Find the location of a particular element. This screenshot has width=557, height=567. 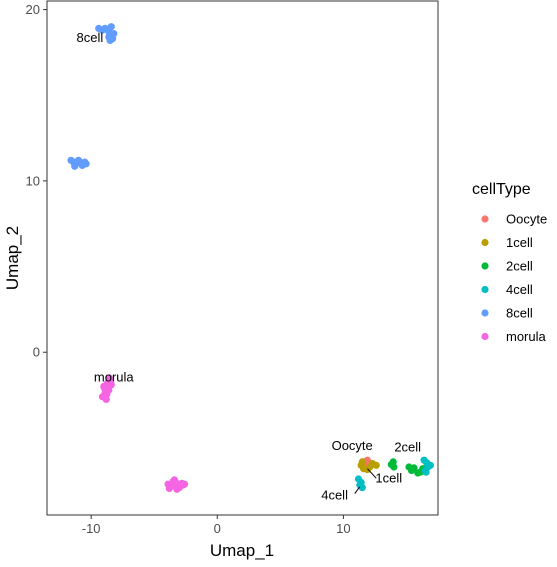

cluster-label-2cell: 2cell is located at coordinates (407, 447).